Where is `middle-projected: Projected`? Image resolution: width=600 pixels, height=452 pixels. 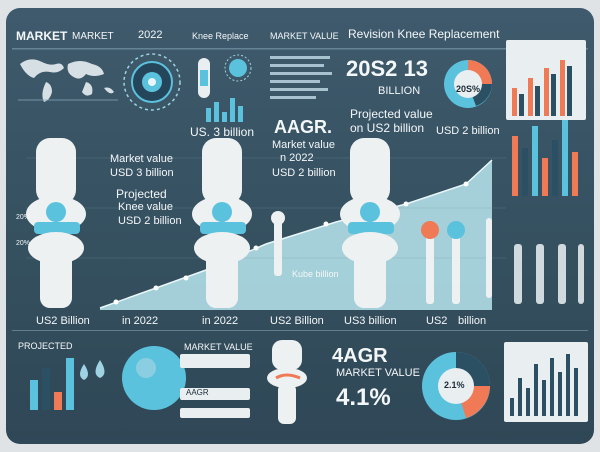 middle-projected: Projected is located at coordinates (141, 194).